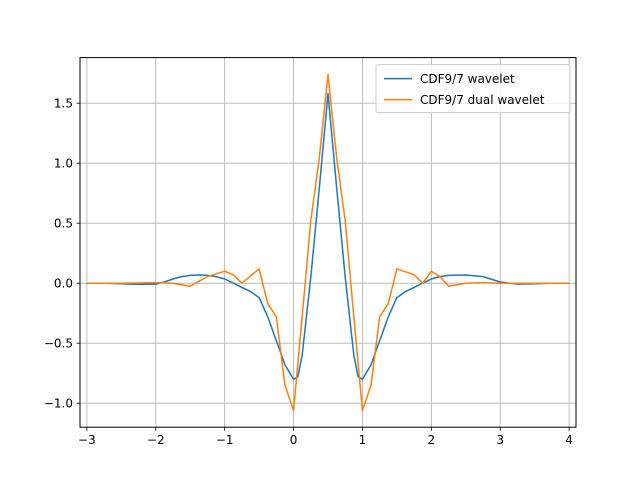 Image resolution: width=640 pixels, height=480 pixels. What do you see at coordinates (63, 163) in the screenshot?
I see `y-tick-label: 1.0` at bounding box center [63, 163].